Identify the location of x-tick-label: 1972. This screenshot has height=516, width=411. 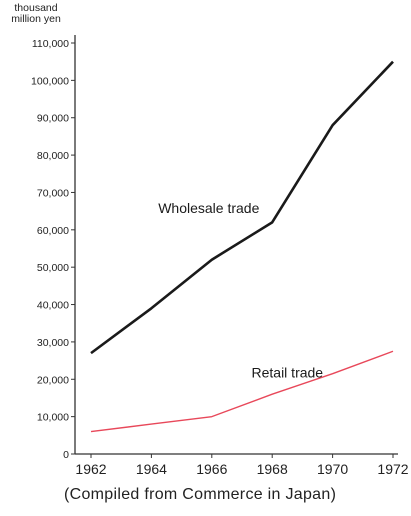
(392, 469).